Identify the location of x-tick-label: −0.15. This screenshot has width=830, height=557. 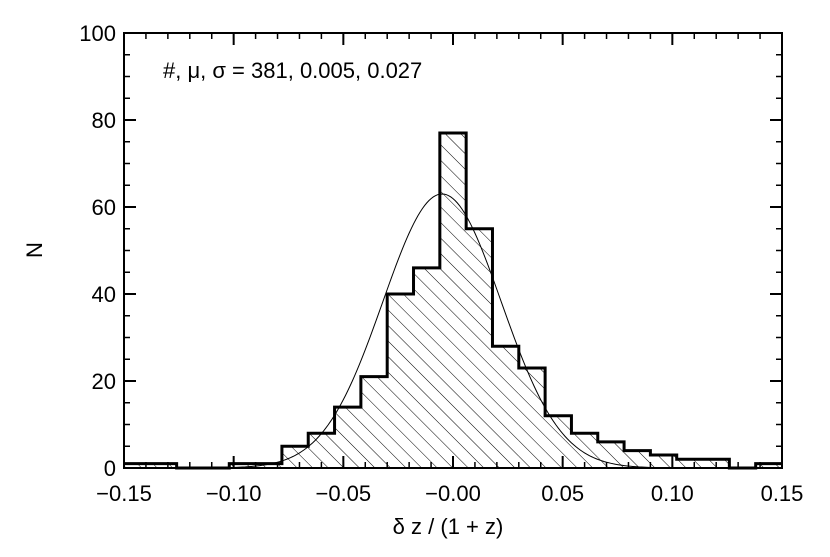
(124, 493).